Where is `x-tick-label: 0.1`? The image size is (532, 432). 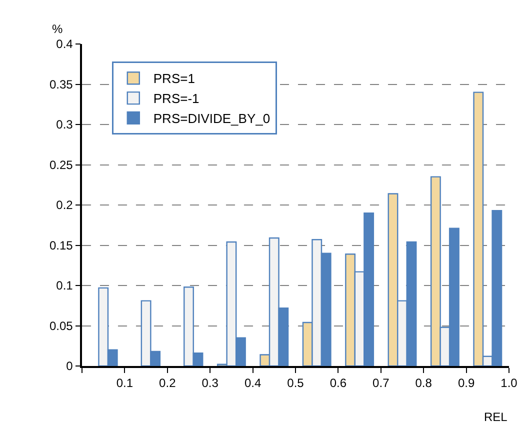 x-tick-label: 0.1 is located at coordinates (125, 383).